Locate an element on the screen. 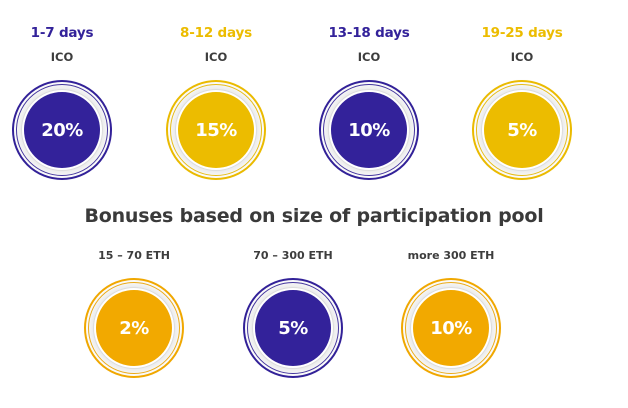  ico-period-days: 13-18 days is located at coordinates (369, 33).